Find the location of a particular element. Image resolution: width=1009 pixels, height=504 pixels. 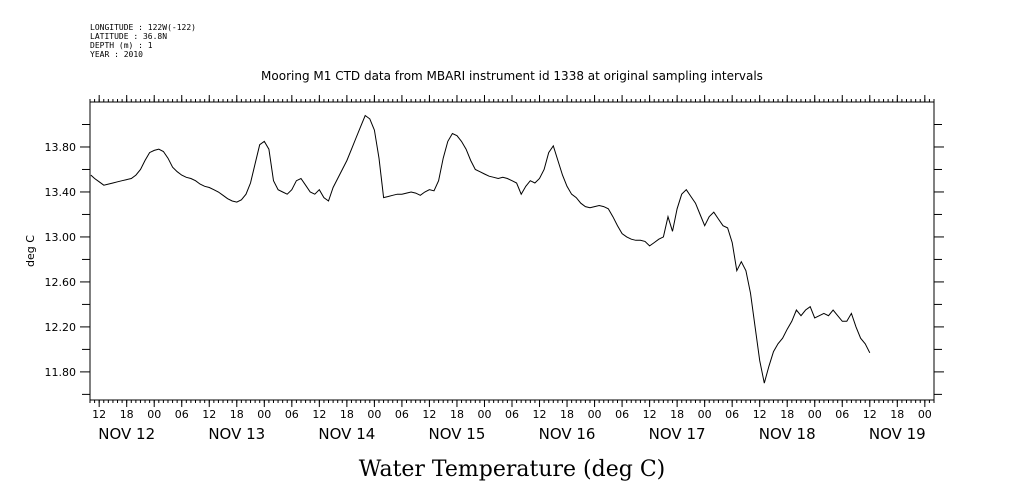

x-day-label: NOV 13 is located at coordinates (236, 434).